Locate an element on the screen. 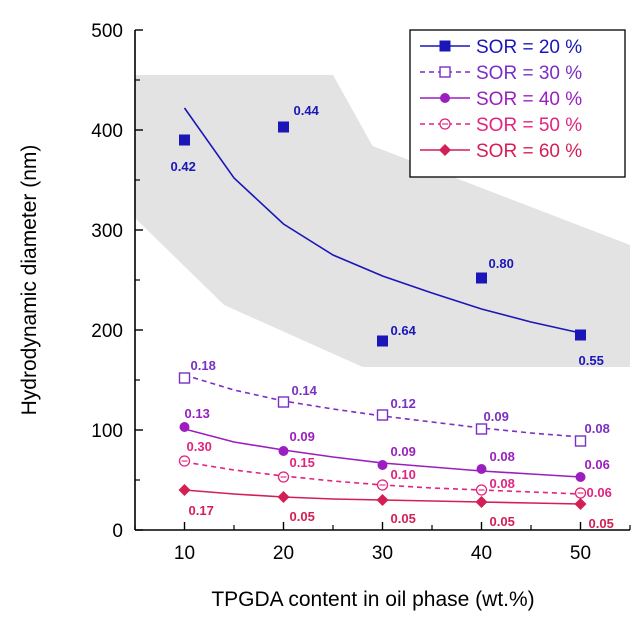 The image size is (632, 617). x-tick-label-2: 20 is located at coordinates (283, 553).